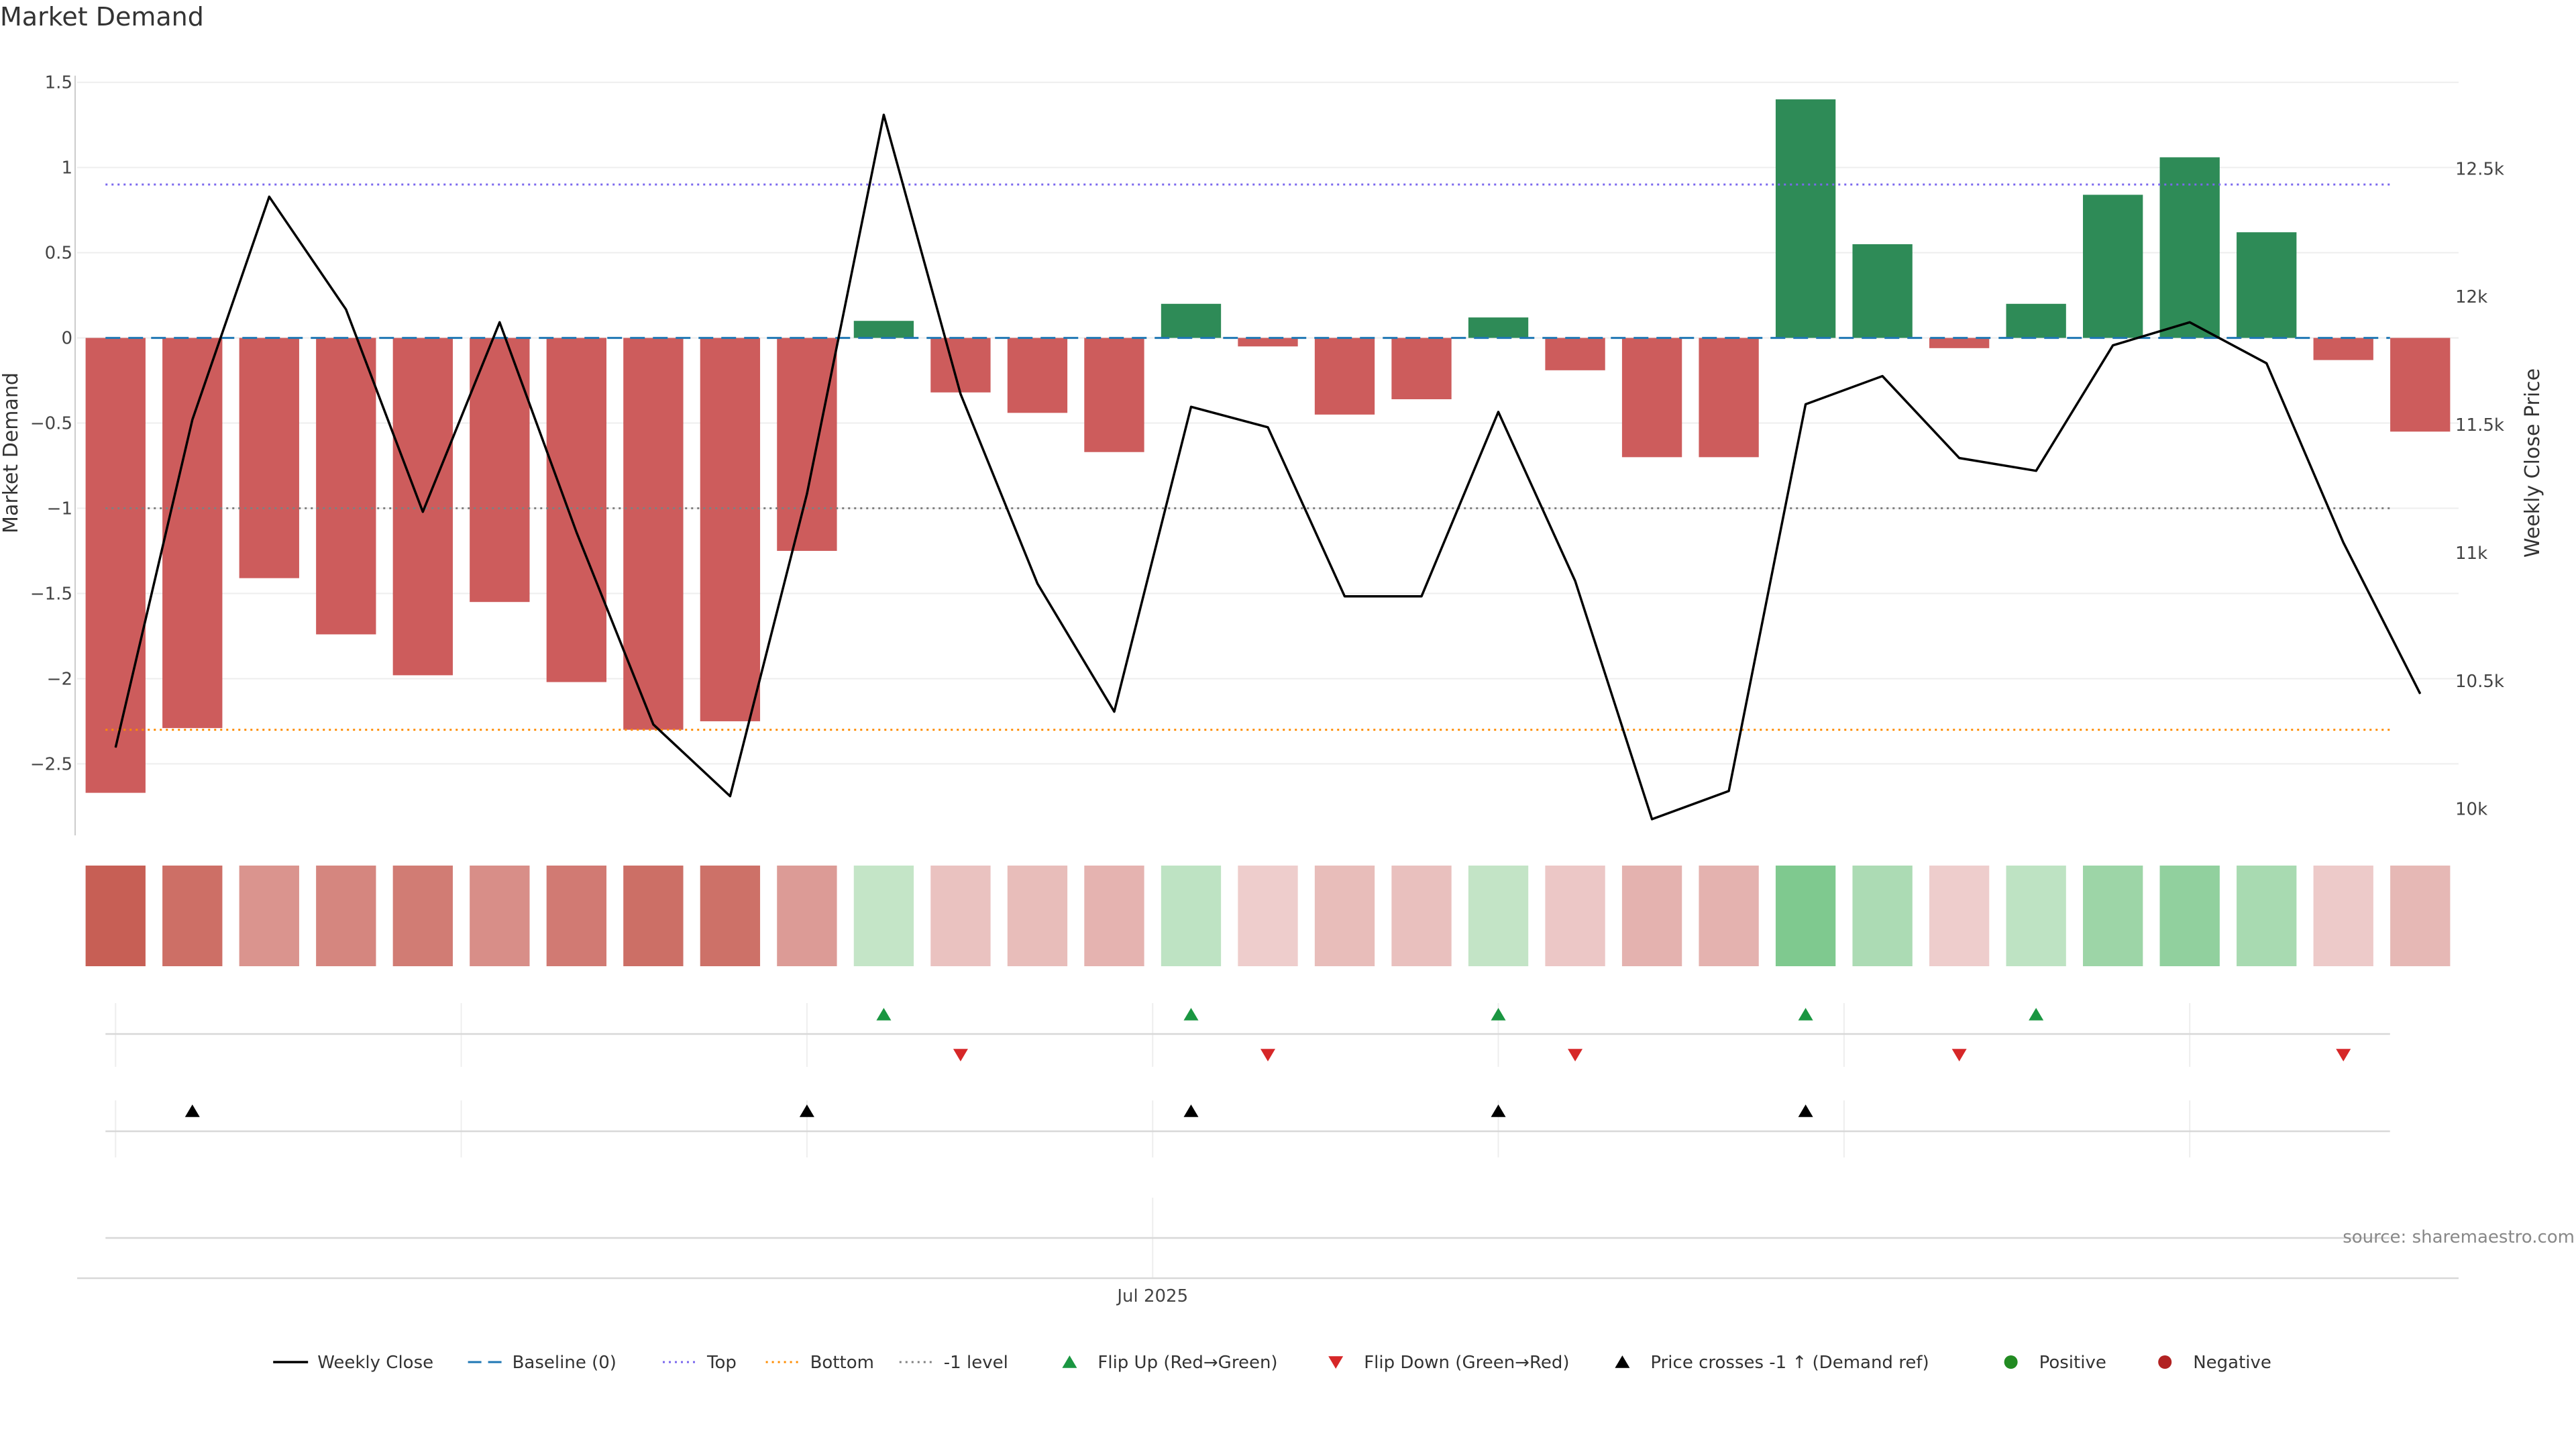 Image resolution: width=2576 pixels, height=1452 pixels. What do you see at coordinates (2471, 810) in the screenshot?
I see `y2-tick-label: 10k` at bounding box center [2471, 810].